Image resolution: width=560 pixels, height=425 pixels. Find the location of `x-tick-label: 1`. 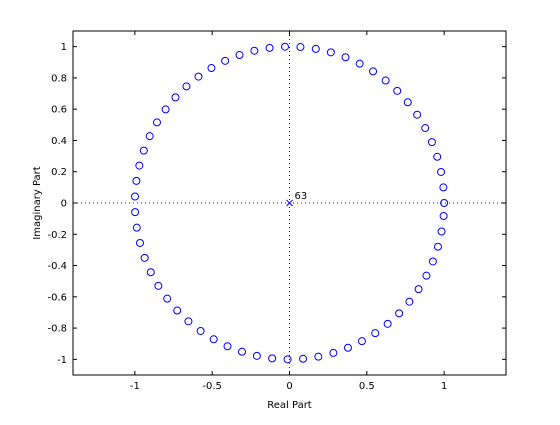

x-tick-label: 1 is located at coordinates (444, 386).